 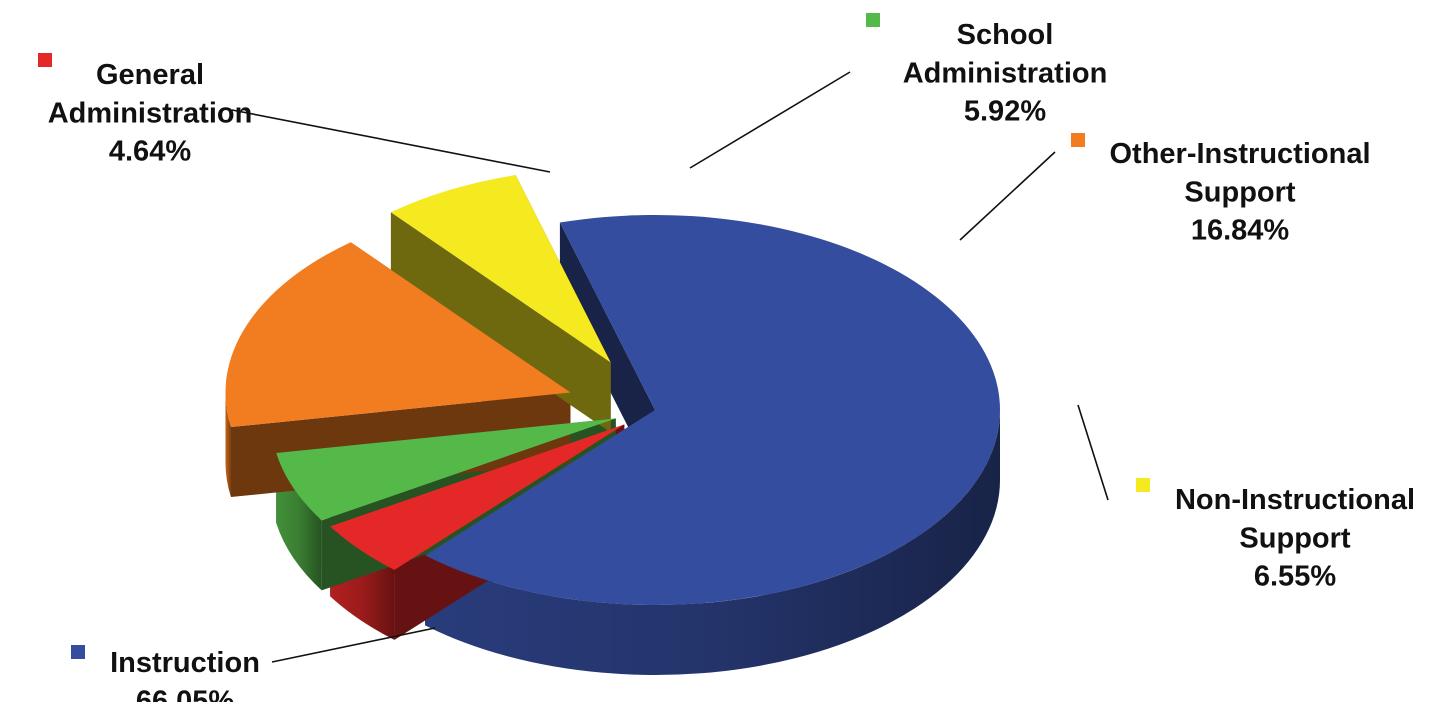 What do you see at coordinates (1093, 452) in the screenshot?
I see `leader-line-non-instructional-support` at bounding box center [1093, 452].